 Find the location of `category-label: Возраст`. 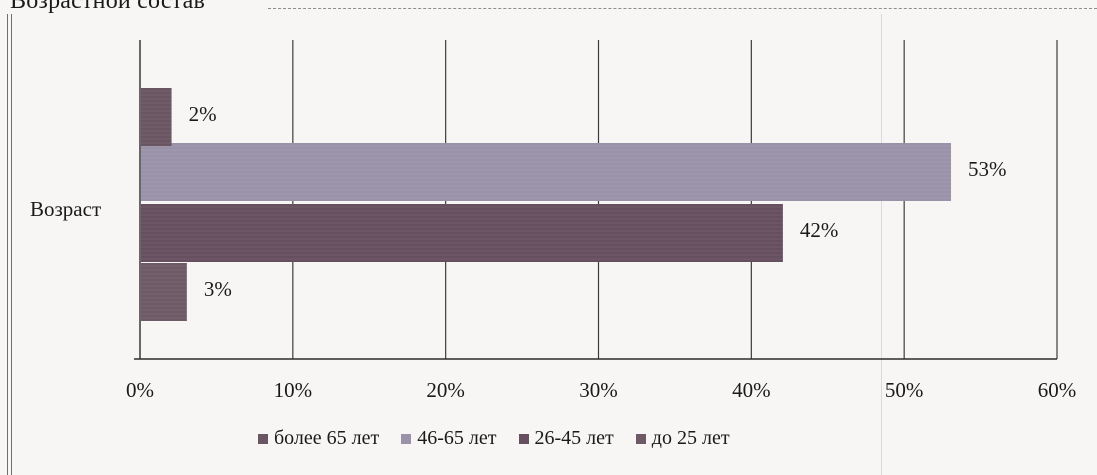

category-label: Возраст is located at coordinates (65, 209).